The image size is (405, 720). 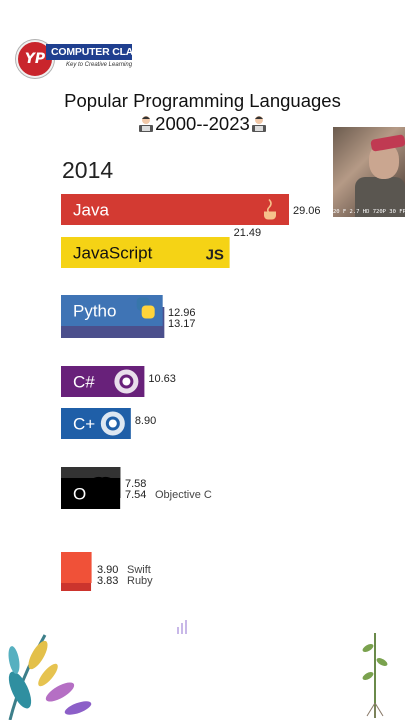 I want to click on chart-title-line2: 2000--2023, so click(x=202, y=124).